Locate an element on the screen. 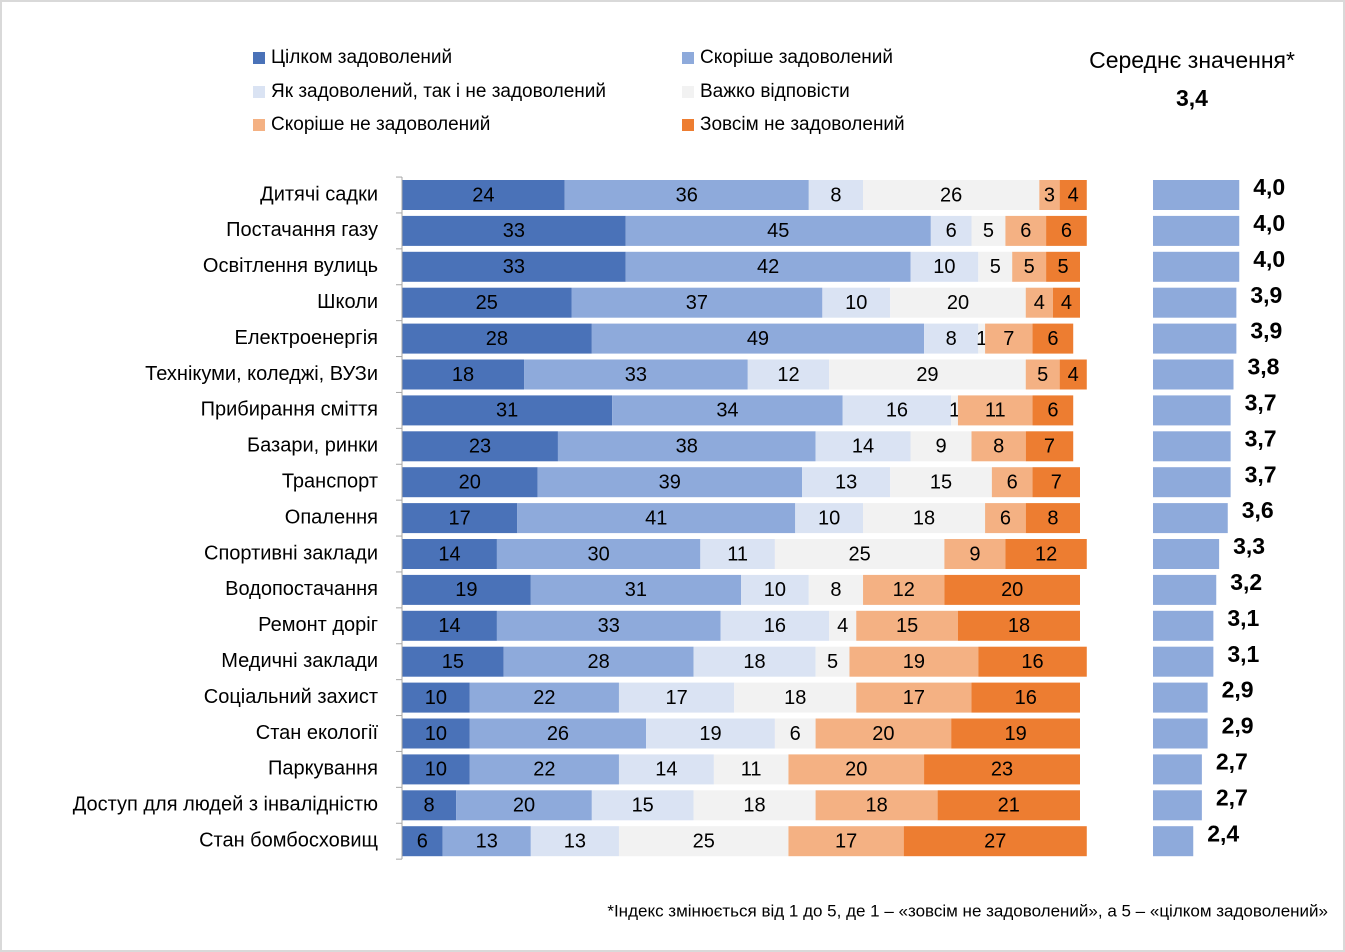 This screenshot has width=1345, height=952. data-label: 27 is located at coordinates (995, 841).